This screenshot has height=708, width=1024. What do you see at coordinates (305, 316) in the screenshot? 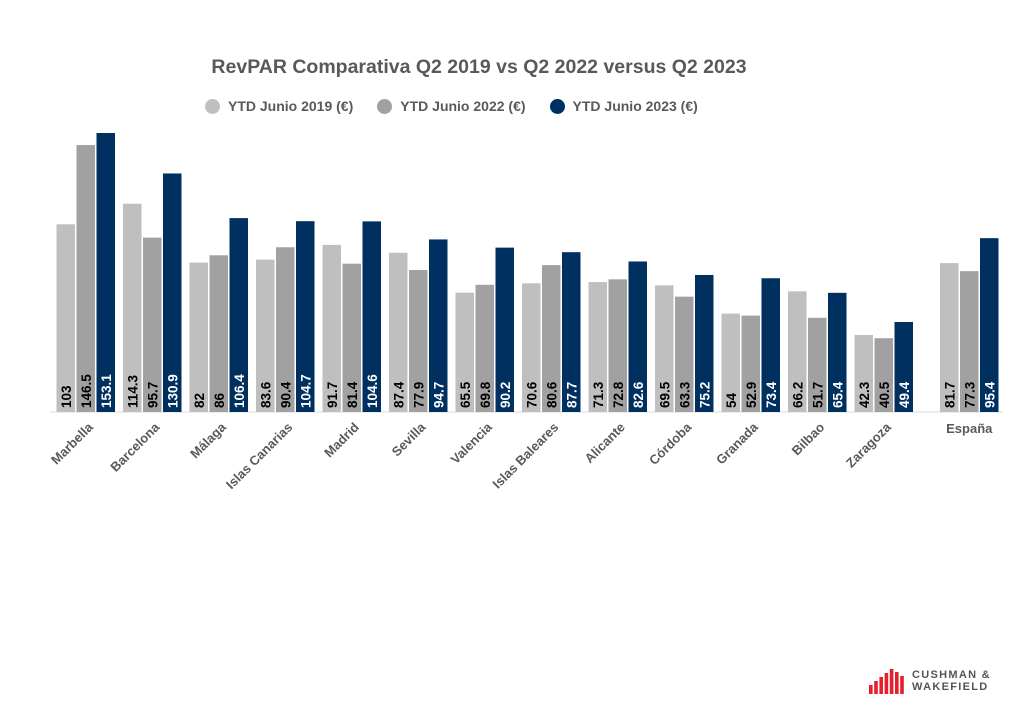
I see `bar-islas-canarias-2023` at bounding box center [305, 316].